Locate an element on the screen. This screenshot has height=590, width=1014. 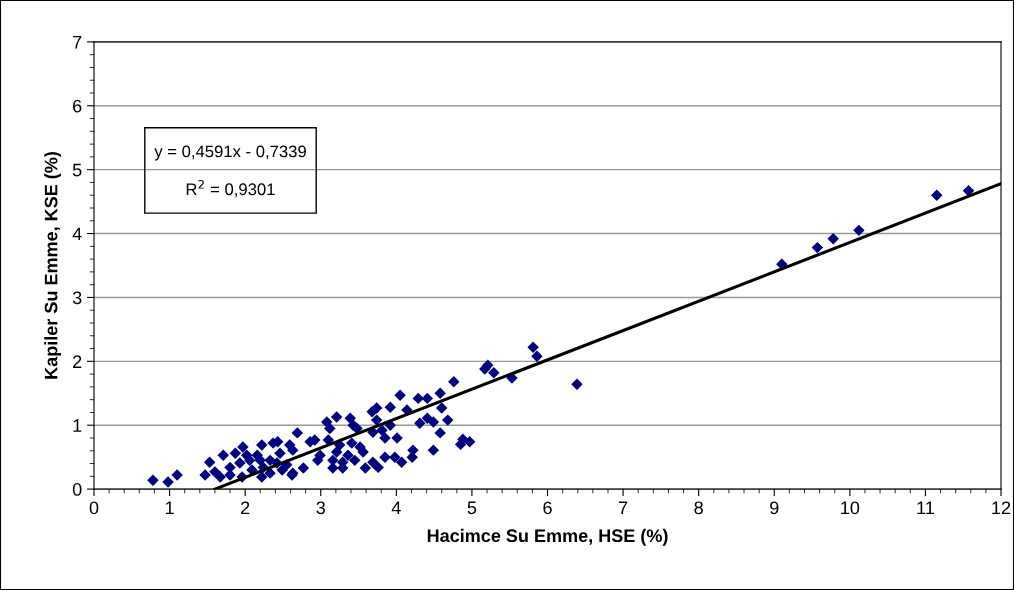
x-tick-label: 0 is located at coordinates (94, 508).